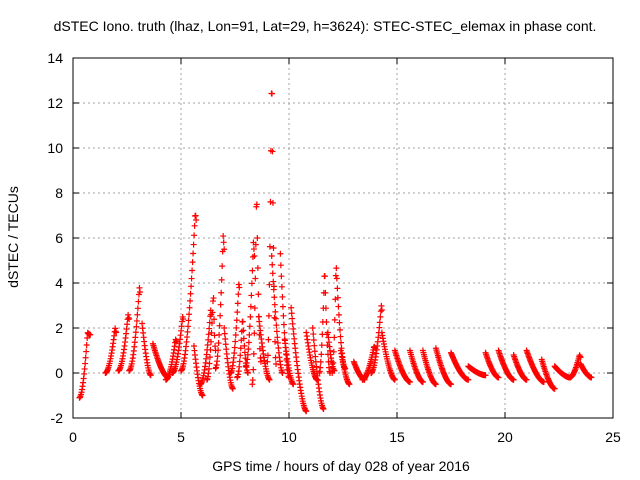 This screenshot has width=640, height=480. What do you see at coordinates (13, 237) in the screenshot?
I see `y-axis-title: dSTEC / TECUs` at bounding box center [13, 237].